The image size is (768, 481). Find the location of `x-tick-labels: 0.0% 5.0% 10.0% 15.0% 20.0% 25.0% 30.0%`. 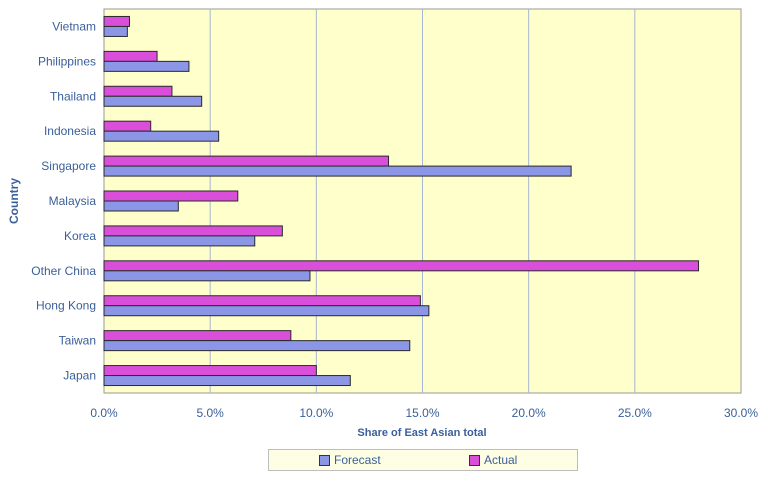

x-tick-labels: 0.0% 5.0% 10.0% 15.0% 20.0% 25.0% 30.0% is located at coordinates (424, 413).